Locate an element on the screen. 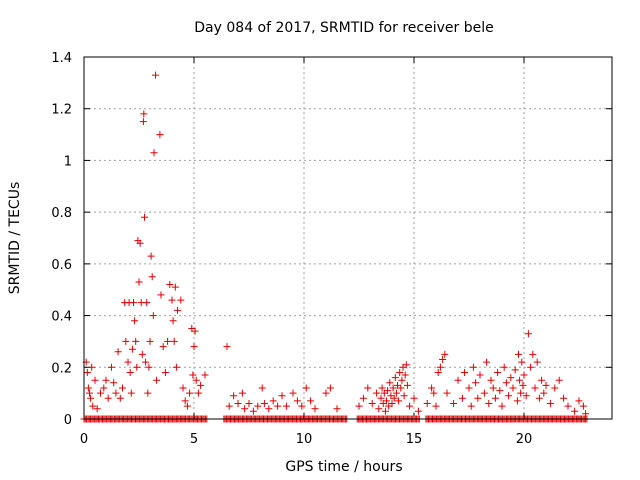  x-tick-label: 20 is located at coordinates (524, 439).